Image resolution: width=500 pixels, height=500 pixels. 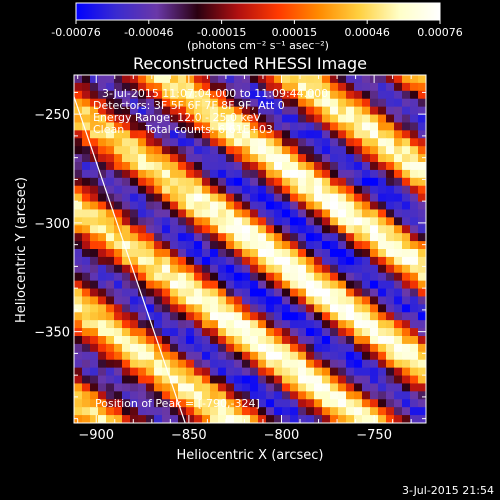 What do you see at coordinates (448, 490) in the screenshot?
I see `footer-timestamp: 3-Jul-2015 21:54` at bounding box center [448, 490].